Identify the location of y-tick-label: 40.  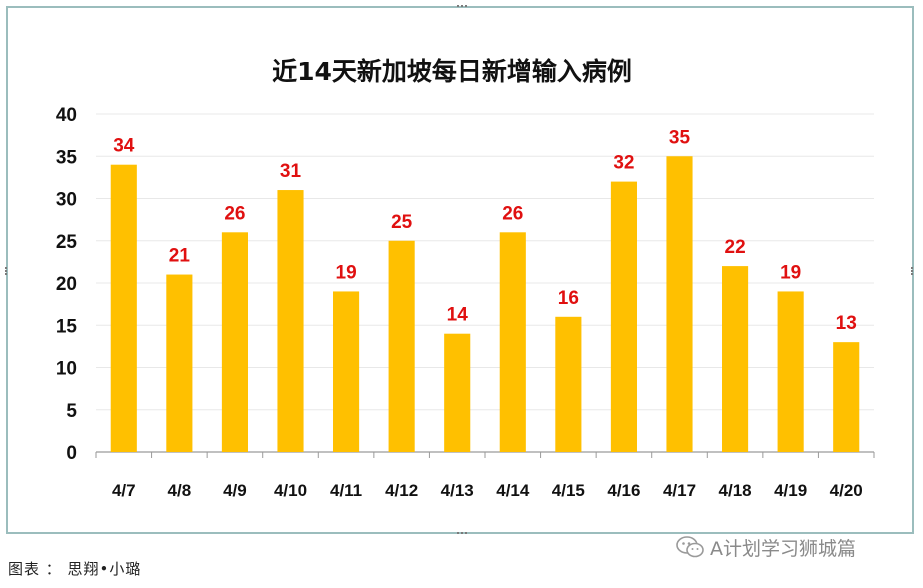
(66, 115).